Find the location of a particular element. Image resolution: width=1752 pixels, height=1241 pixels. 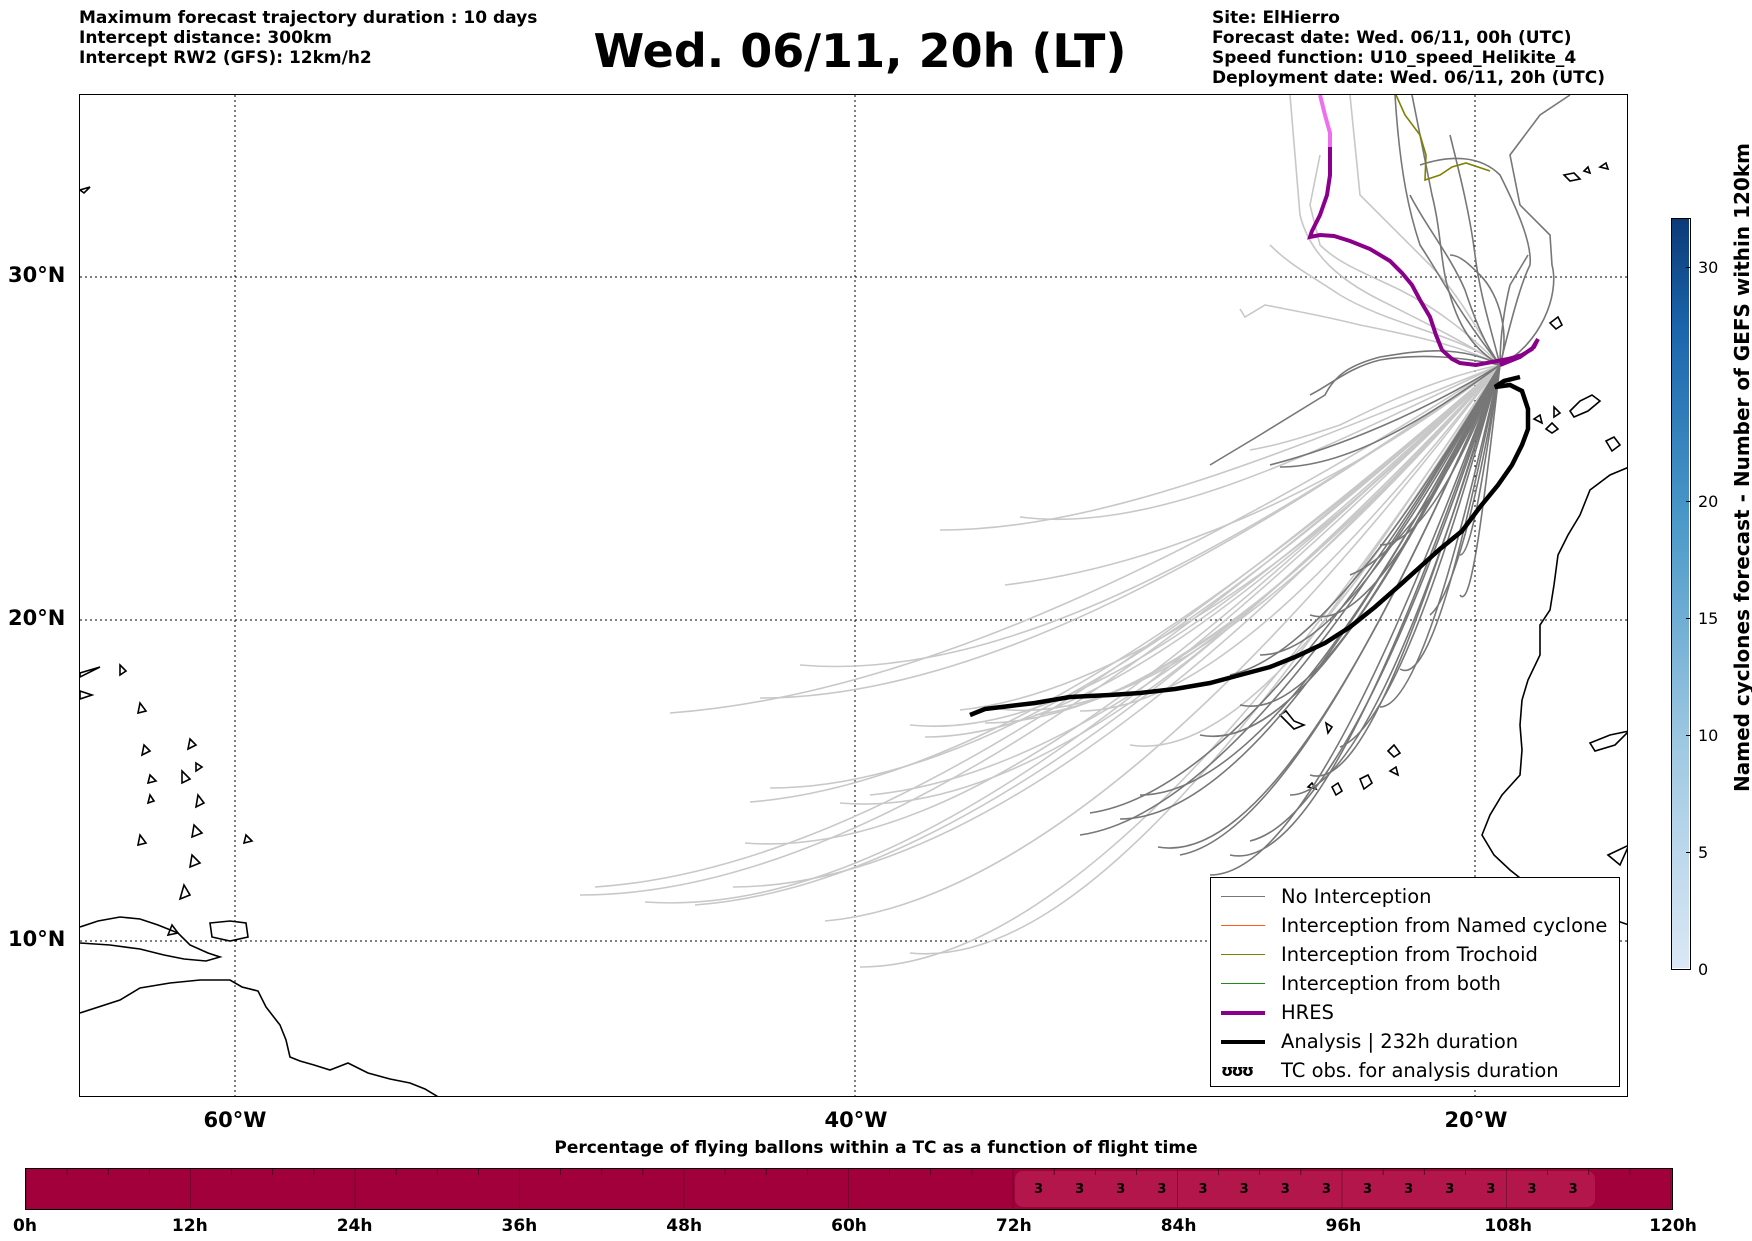

progress-tick-label: 108h is located at coordinates (1508, 1226).